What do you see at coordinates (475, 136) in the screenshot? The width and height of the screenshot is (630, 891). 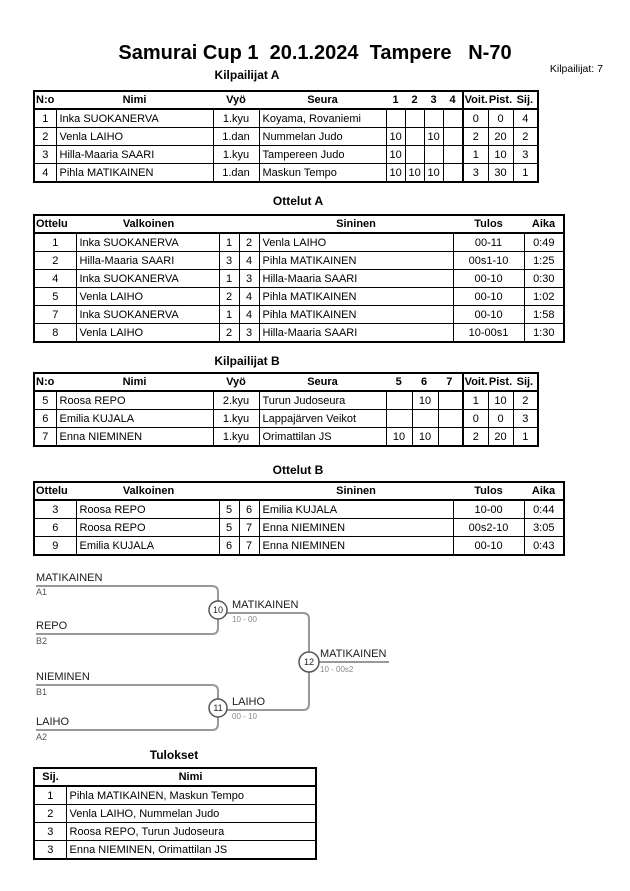 I see `cell-wins: 2` at bounding box center [475, 136].